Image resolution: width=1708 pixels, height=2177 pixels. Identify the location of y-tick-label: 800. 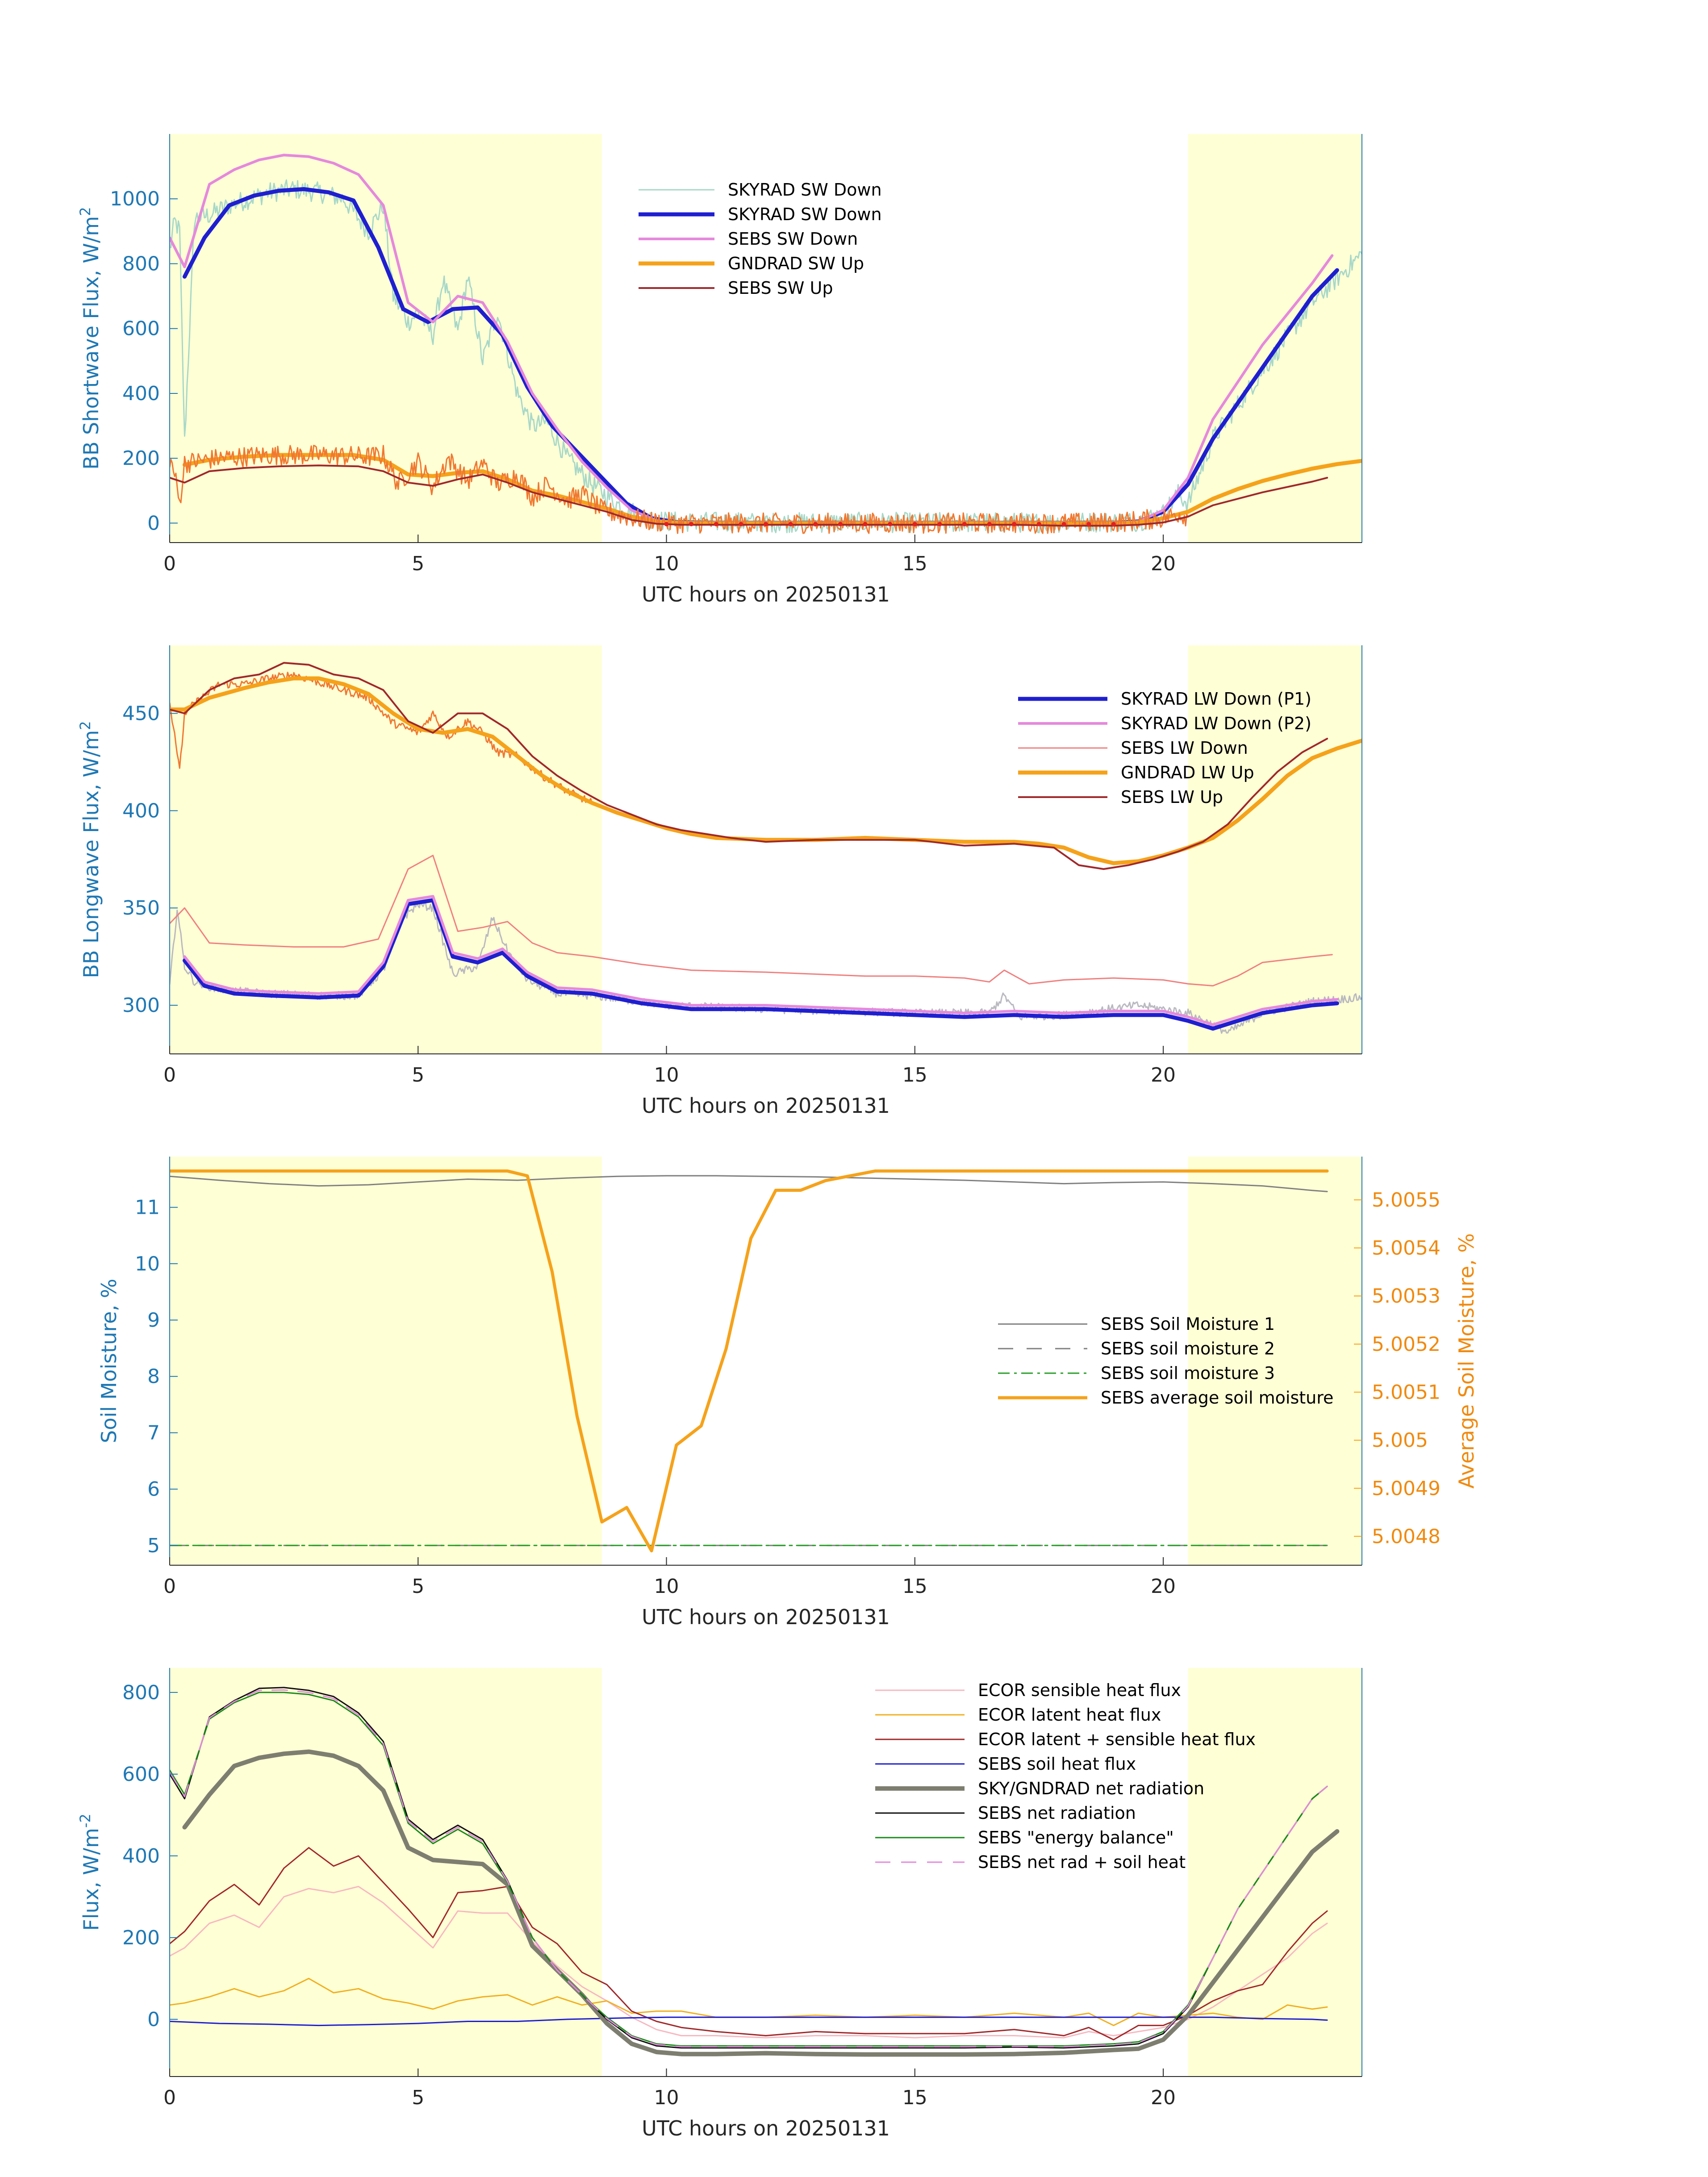
(141, 263).